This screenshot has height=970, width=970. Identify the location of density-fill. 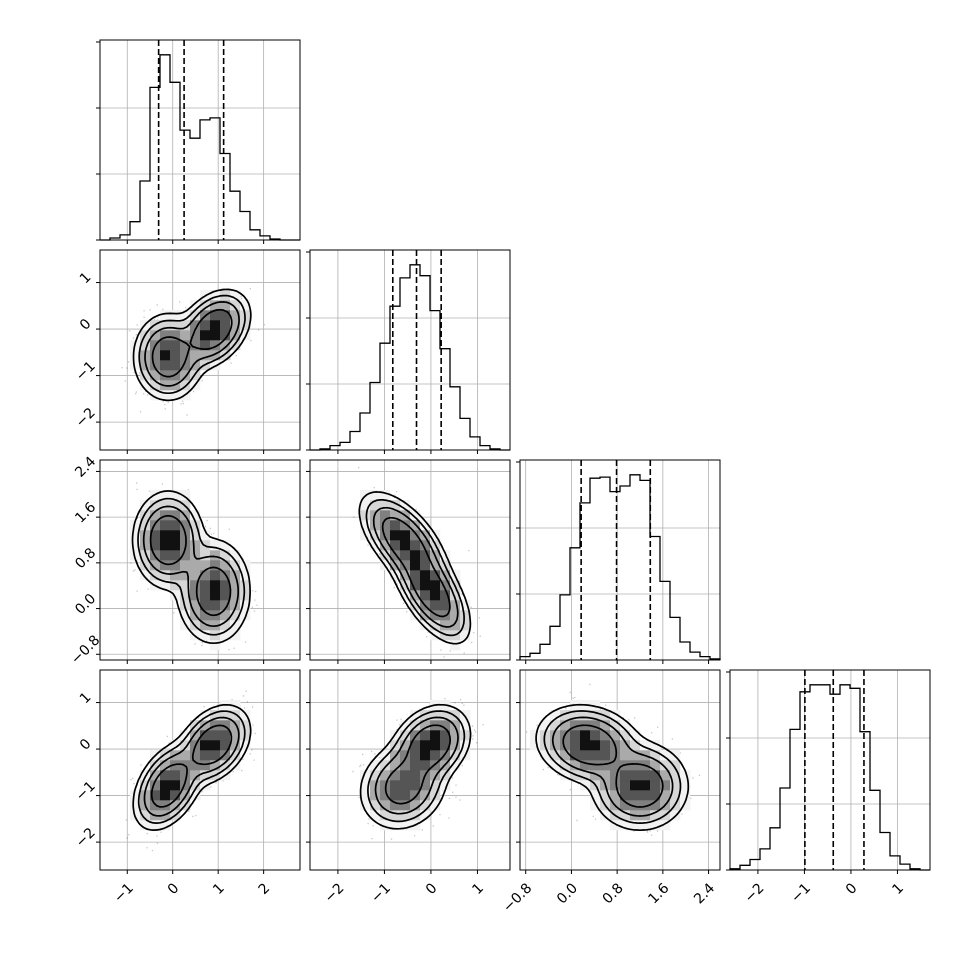
(190, 765).